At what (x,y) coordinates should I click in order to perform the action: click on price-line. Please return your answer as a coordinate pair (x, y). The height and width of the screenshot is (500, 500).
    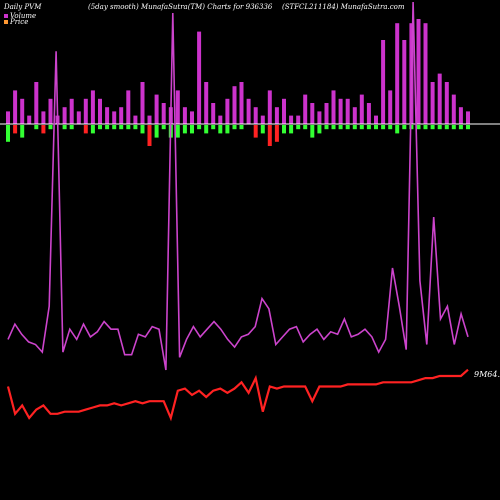
    Looking at the image, I should click on (237, 395).